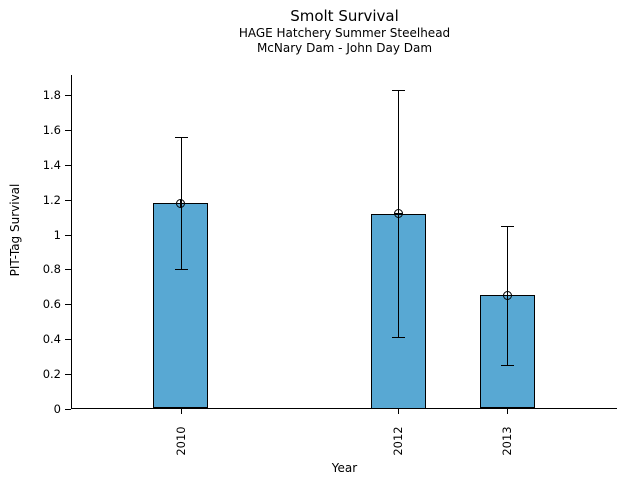  What do you see at coordinates (51, 200) in the screenshot?
I see `y-tick-label: 1.2` at bounding box center [51, 200].